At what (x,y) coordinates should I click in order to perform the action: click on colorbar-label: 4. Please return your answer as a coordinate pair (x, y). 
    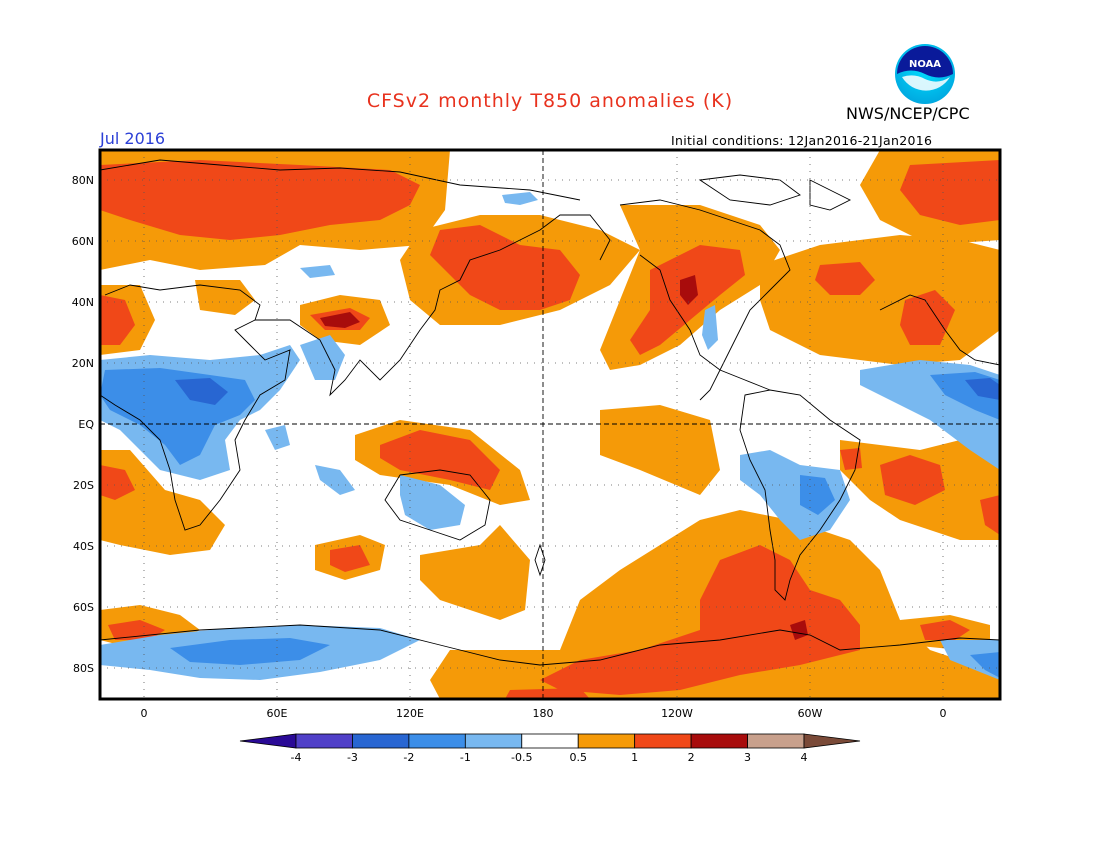
    Looking at the image, I should click on (804, 757).